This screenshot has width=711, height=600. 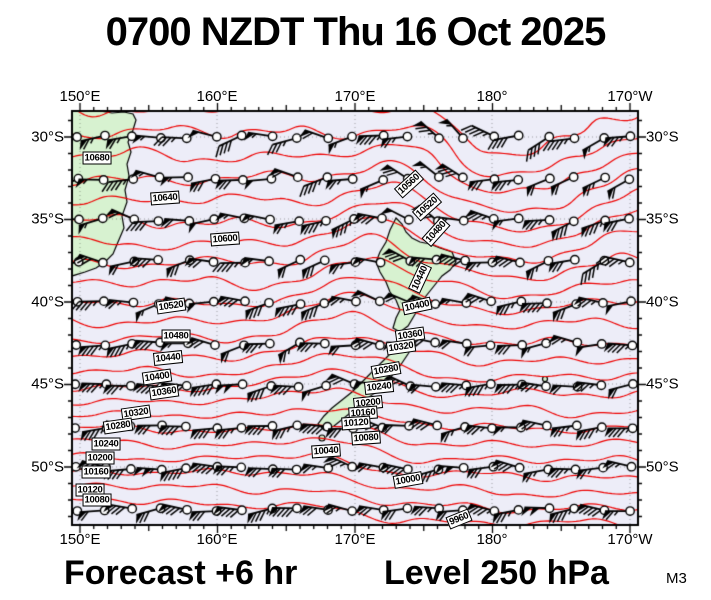 I want to click on contour-value-label: 10200, so click(x=100, y=458).